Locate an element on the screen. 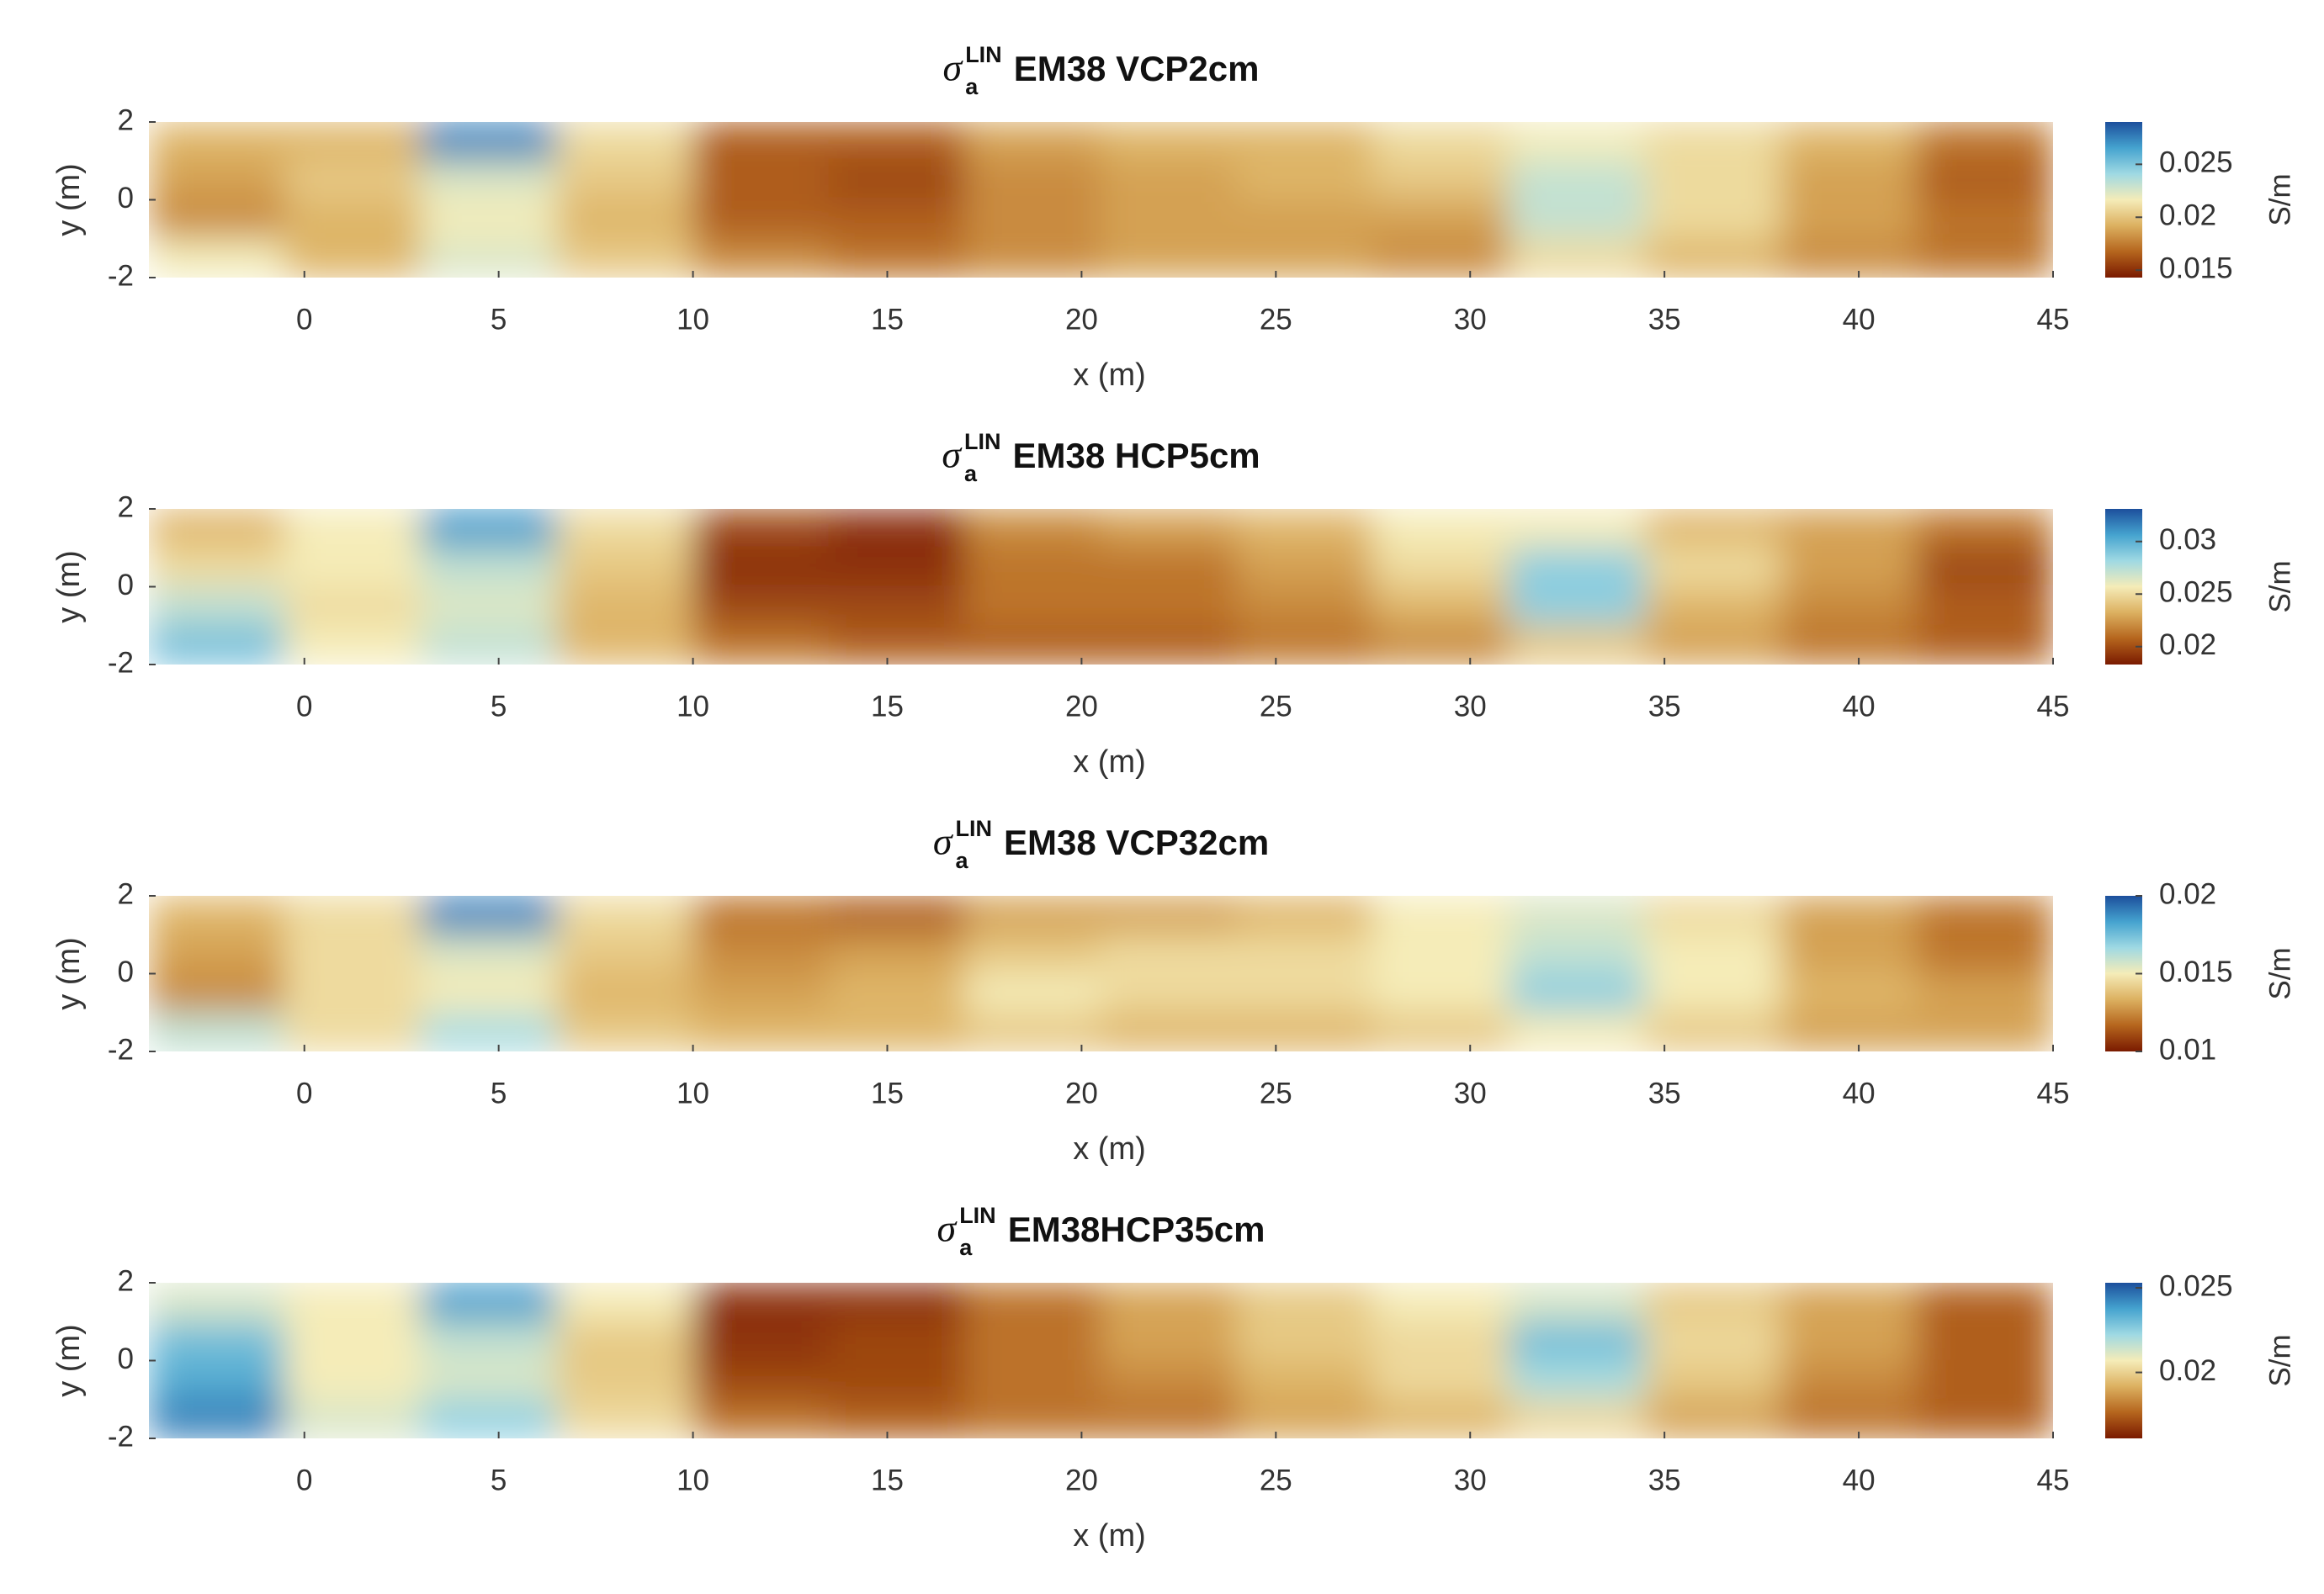 The height and width of the screenshot is (1594, 2324). heatmap-area is located at coordinates (1101, 200).